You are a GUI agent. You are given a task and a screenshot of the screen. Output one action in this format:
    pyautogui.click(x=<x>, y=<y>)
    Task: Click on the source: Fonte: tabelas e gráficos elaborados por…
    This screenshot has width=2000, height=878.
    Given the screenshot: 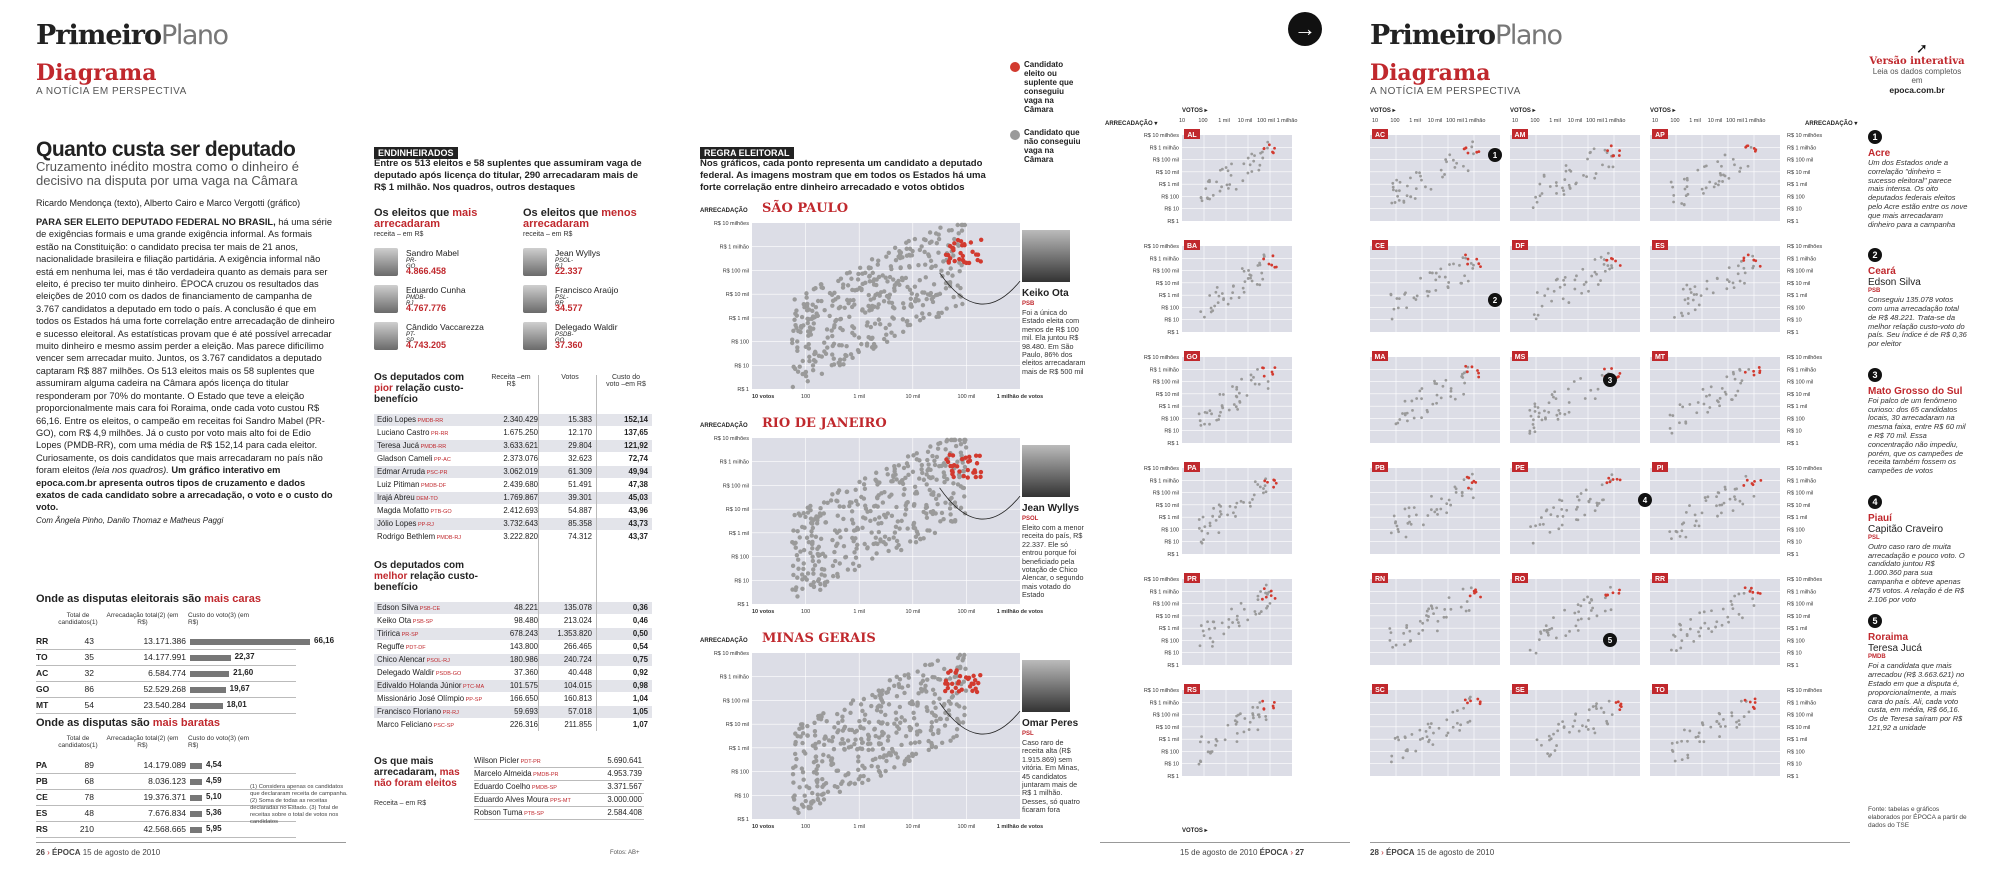 What is the action you would take?
    pyautogui.click(x=1917, y=817)
    